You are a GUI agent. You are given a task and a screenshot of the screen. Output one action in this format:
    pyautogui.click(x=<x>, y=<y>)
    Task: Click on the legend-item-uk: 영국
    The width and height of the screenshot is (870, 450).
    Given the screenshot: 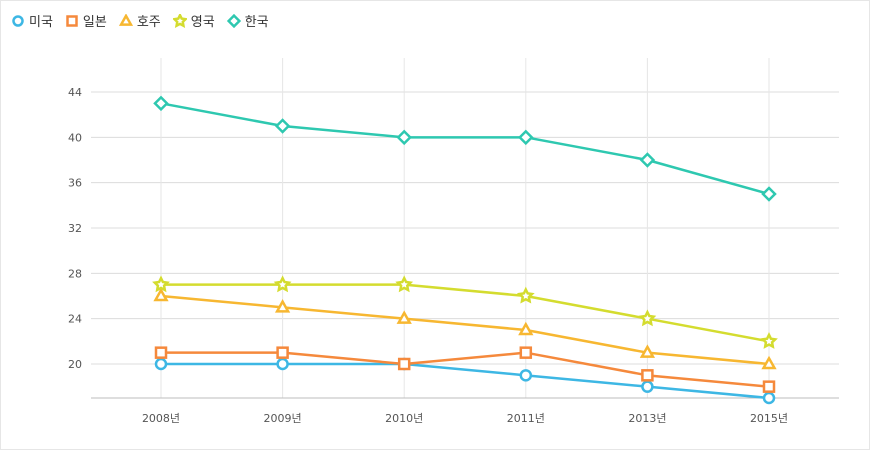 What is the action you would take?
    pyautogui.click(x=193, y=20)
    